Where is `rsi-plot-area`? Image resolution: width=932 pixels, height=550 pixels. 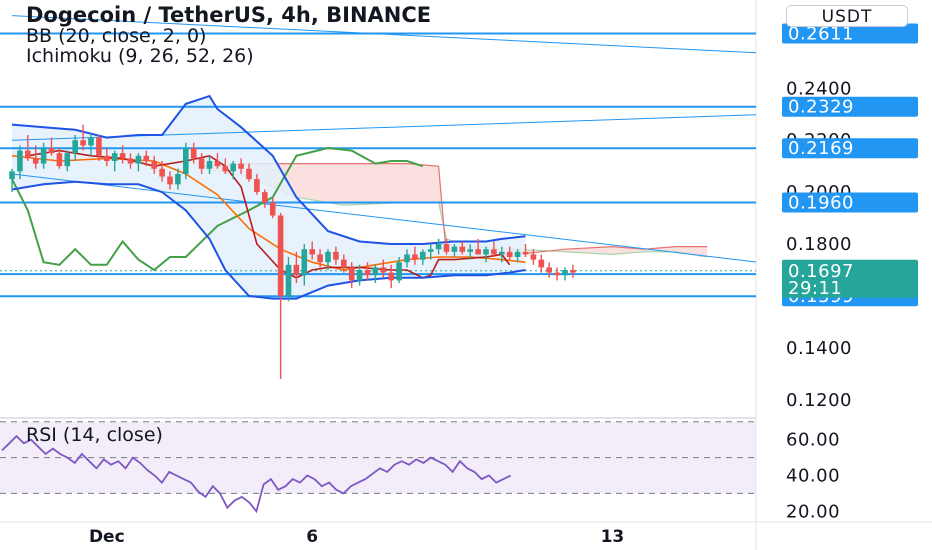 rsi-plot-area is located at coordinates (378, 467).